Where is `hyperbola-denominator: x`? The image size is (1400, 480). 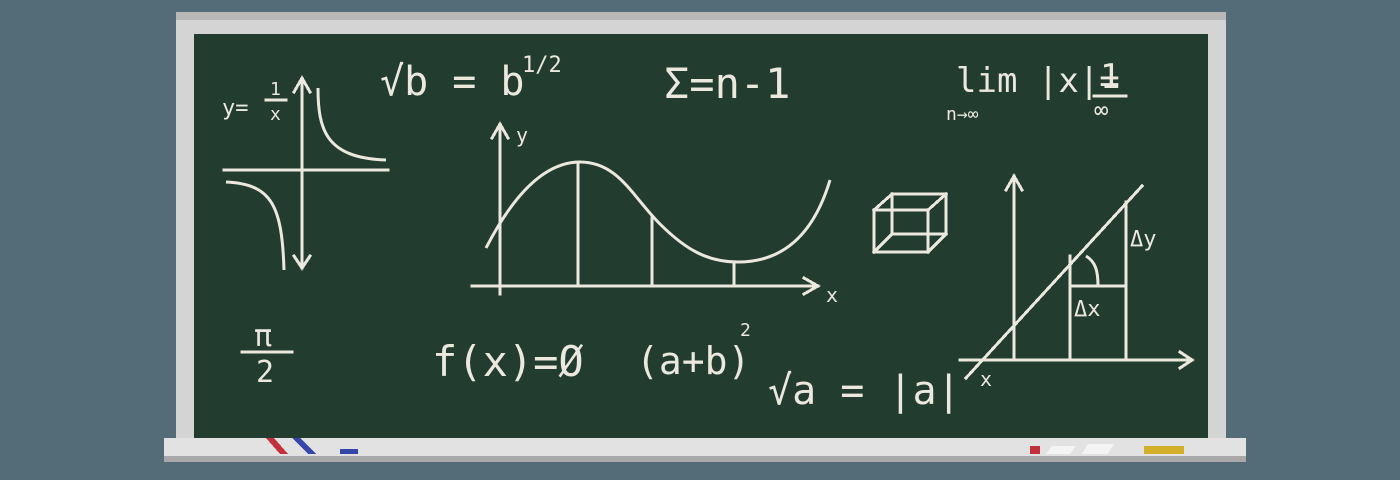 hyperbola-denominator: x is located at coordinates (275, 114).